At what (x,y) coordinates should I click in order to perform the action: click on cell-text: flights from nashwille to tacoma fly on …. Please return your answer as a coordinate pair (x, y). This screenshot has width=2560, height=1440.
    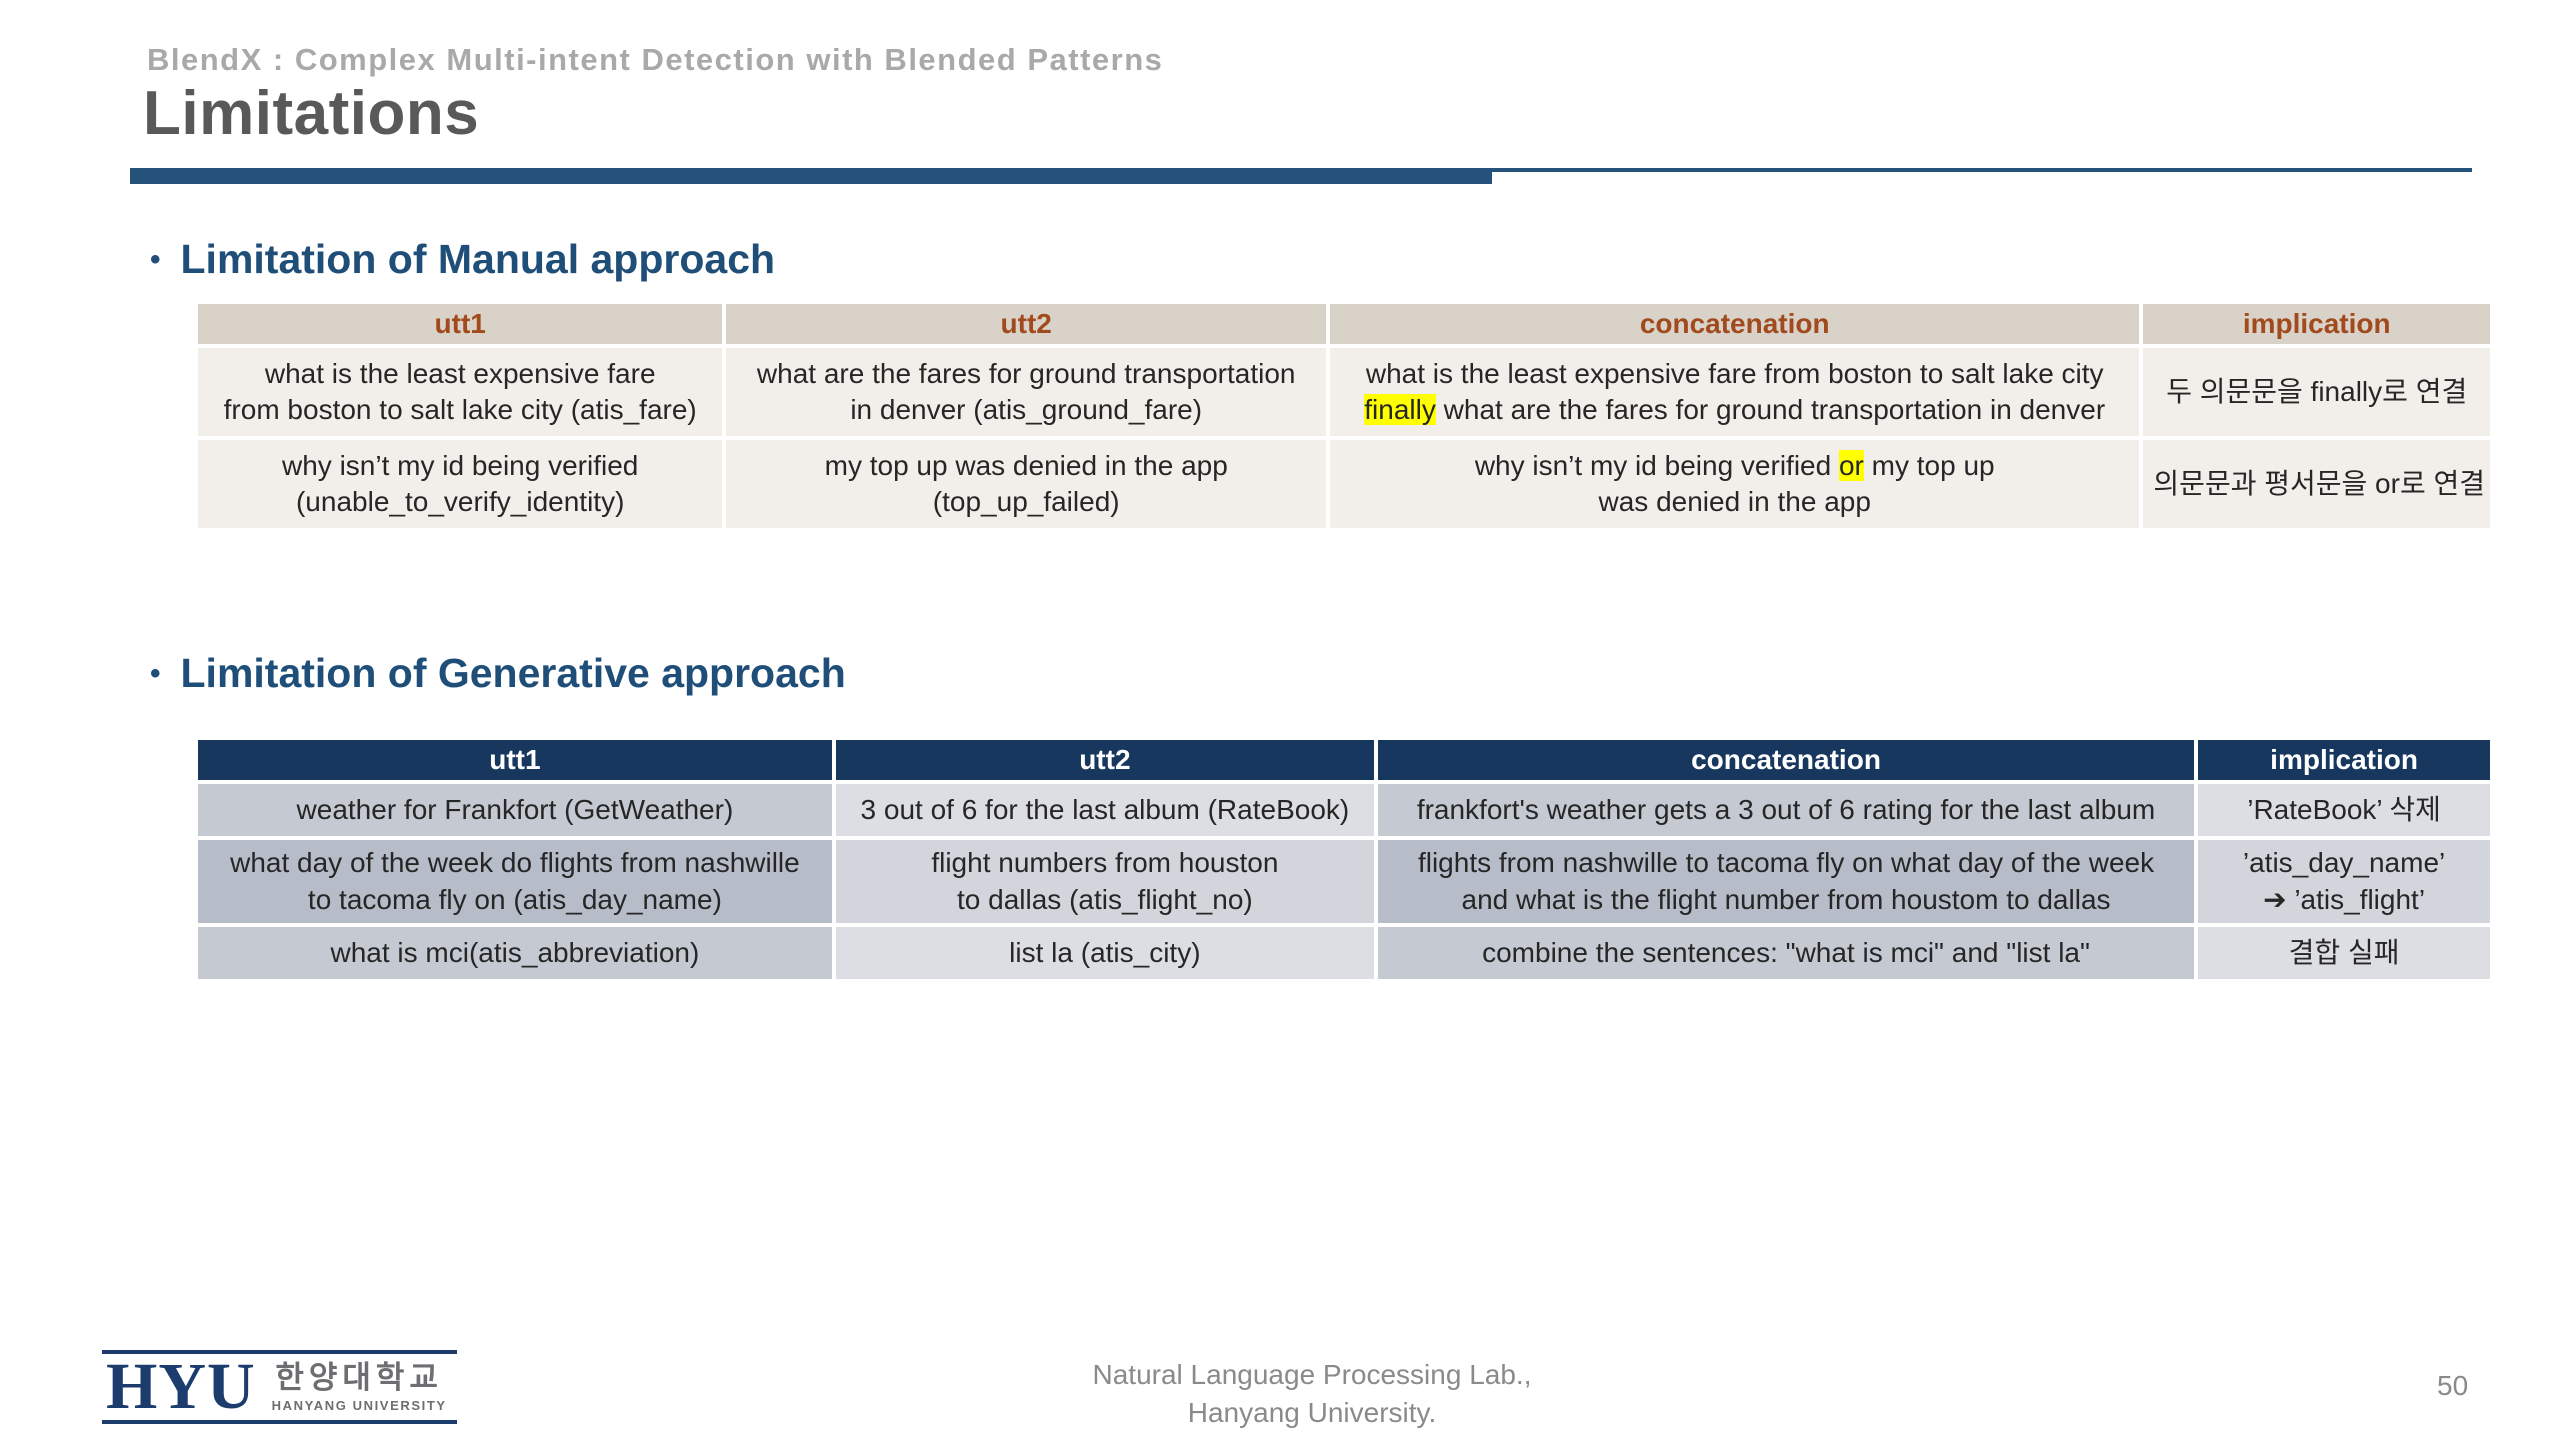
    Looking at the image, I should click on (1786, 863).